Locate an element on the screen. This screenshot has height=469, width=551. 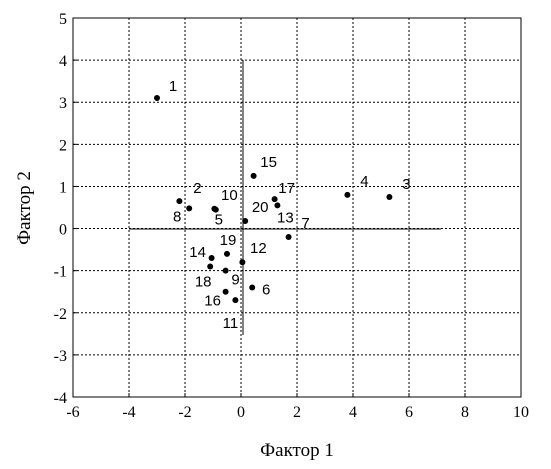
point-label: 6 is located at coordinates (266, 290).